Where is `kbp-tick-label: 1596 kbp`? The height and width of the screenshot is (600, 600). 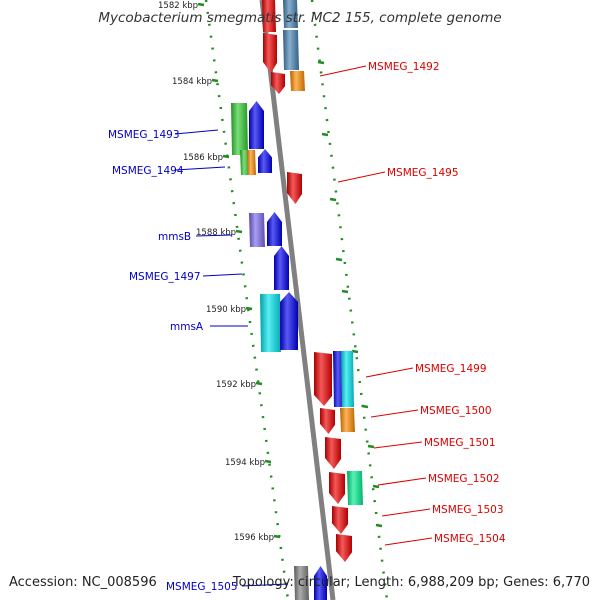 kbp-tick-label: 1596 kbp is located at coordinates (254, 538).